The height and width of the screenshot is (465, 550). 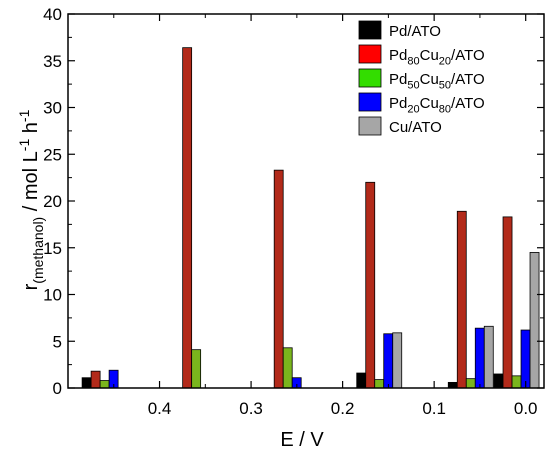 What do you see at coordinates (445, 110) in the screenshot?
I see `text-part-3: 80` at bounding box center [445, 110].